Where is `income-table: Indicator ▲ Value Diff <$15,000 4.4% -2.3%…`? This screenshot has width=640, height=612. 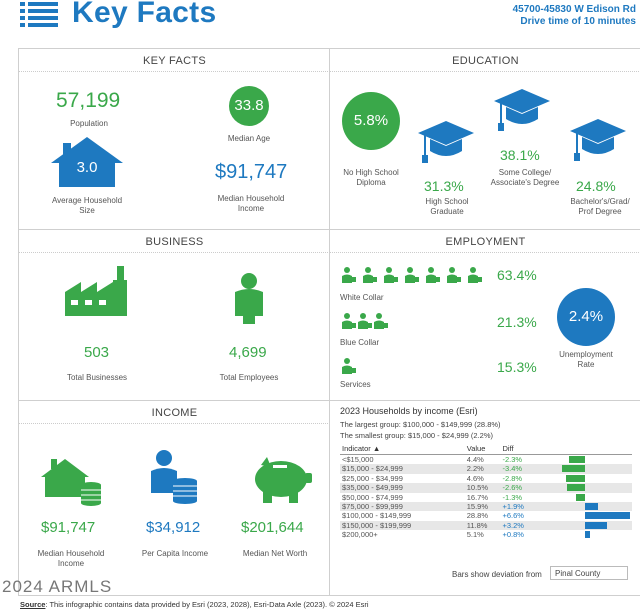
income-table: Indicator ▲ Value Diff <$15,000 4.4% -2.3%… is located at coordinates (486, 491).